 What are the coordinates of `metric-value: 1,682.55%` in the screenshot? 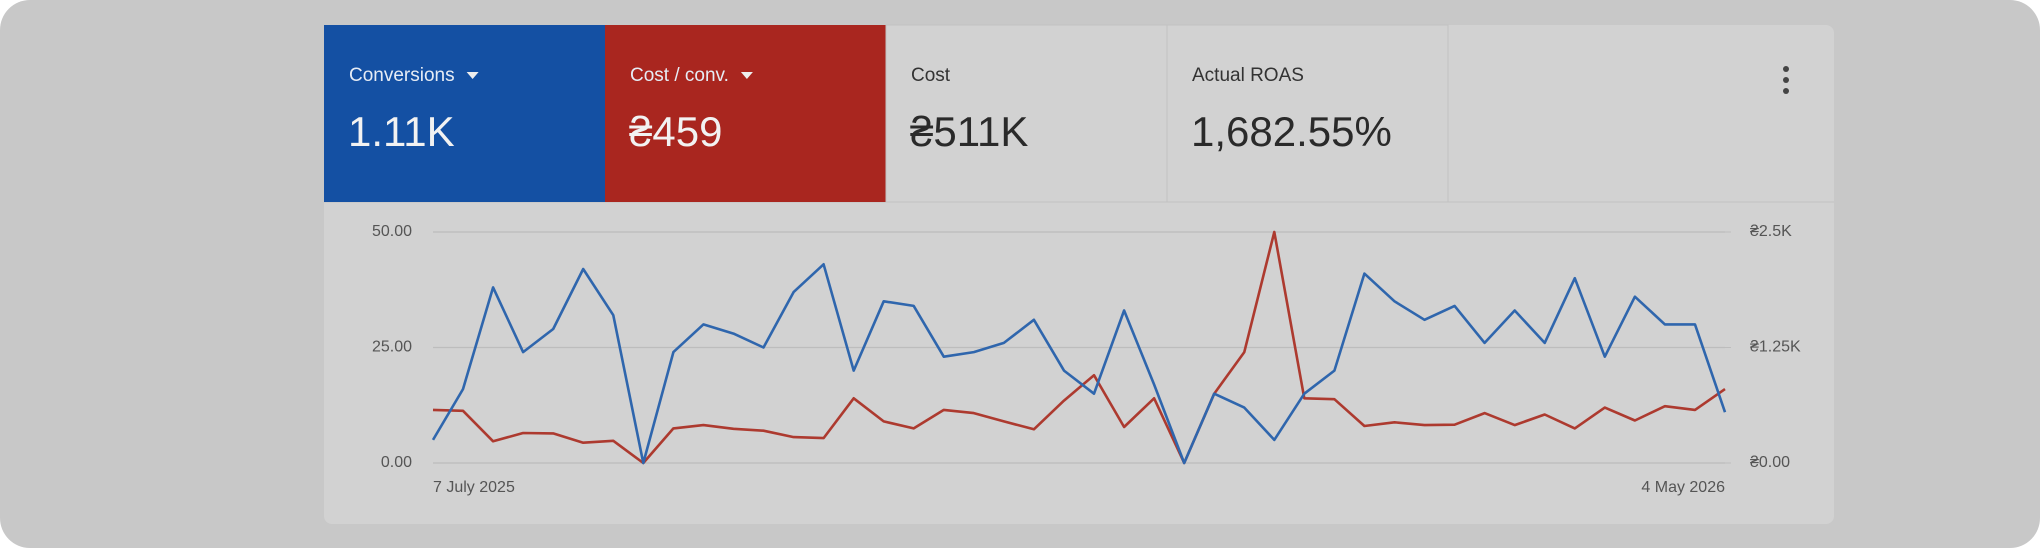 It's located at (1291, 131).